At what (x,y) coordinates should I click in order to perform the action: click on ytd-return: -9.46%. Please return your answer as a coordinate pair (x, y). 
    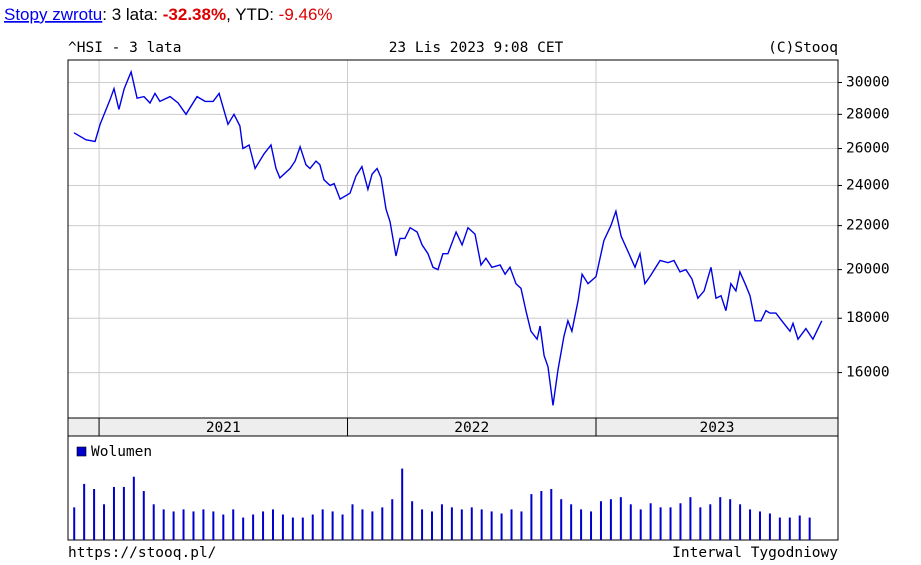
    Looking at the image, I should click on (306, 14).